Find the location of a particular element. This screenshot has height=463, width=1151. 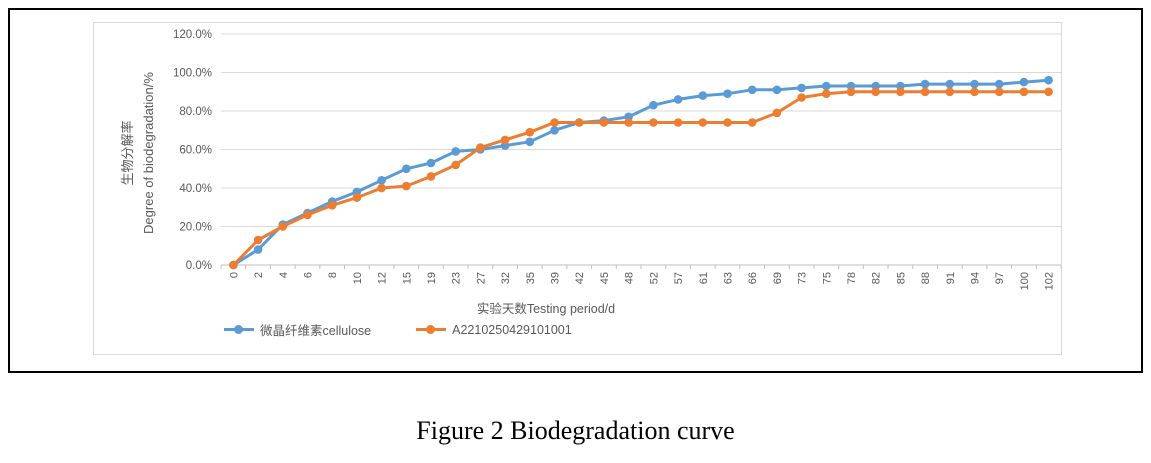

x-tick-label: 61 is located at coordinates (704, 278).